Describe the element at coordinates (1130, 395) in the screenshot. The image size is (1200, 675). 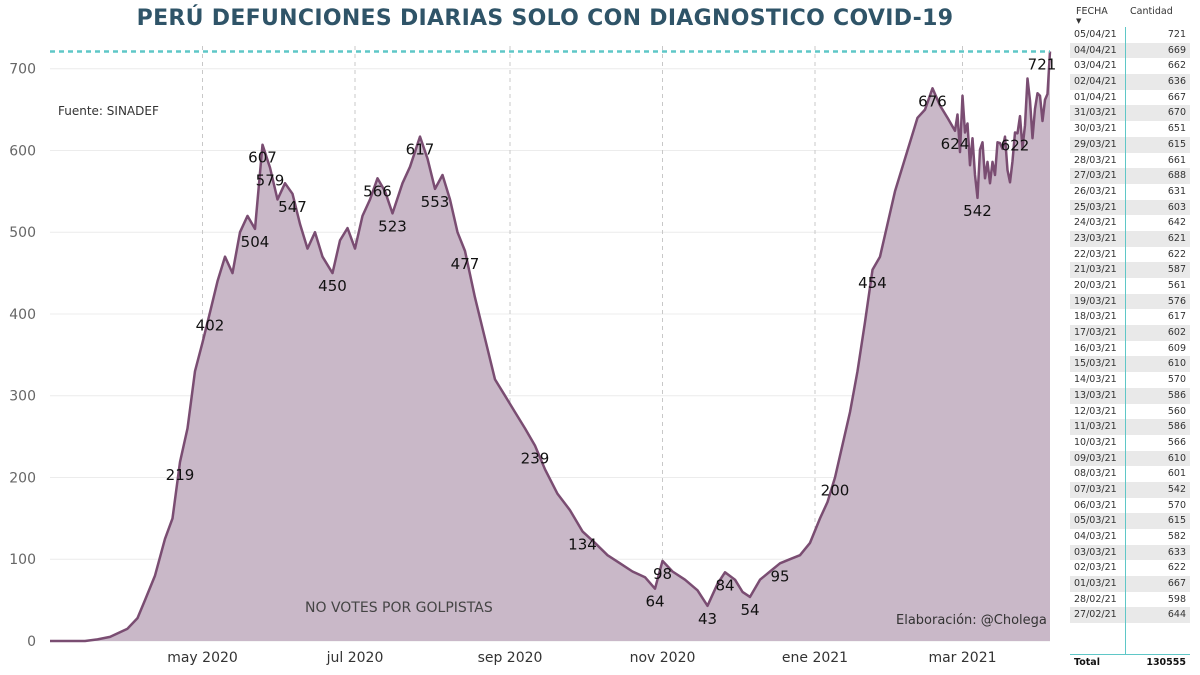
I see `table-row: 13/03/21 586` at that location.